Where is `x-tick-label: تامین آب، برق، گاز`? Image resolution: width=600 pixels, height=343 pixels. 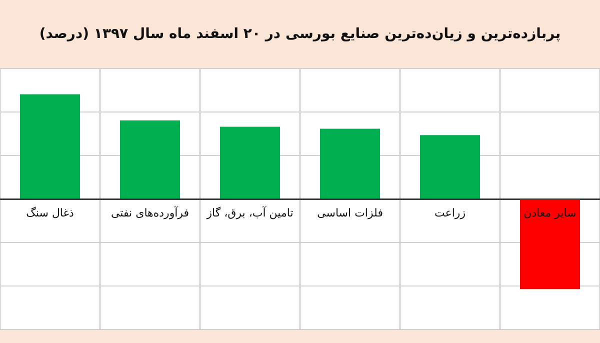
x-tick-label: تامین آب، برق، گاز is located at coordinates (250, 212).